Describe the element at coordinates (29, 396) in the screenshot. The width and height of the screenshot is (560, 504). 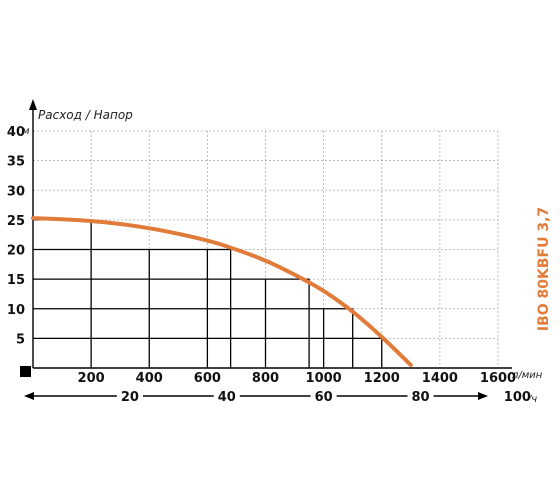
I see `x2-axis-arrow-left` at that location.